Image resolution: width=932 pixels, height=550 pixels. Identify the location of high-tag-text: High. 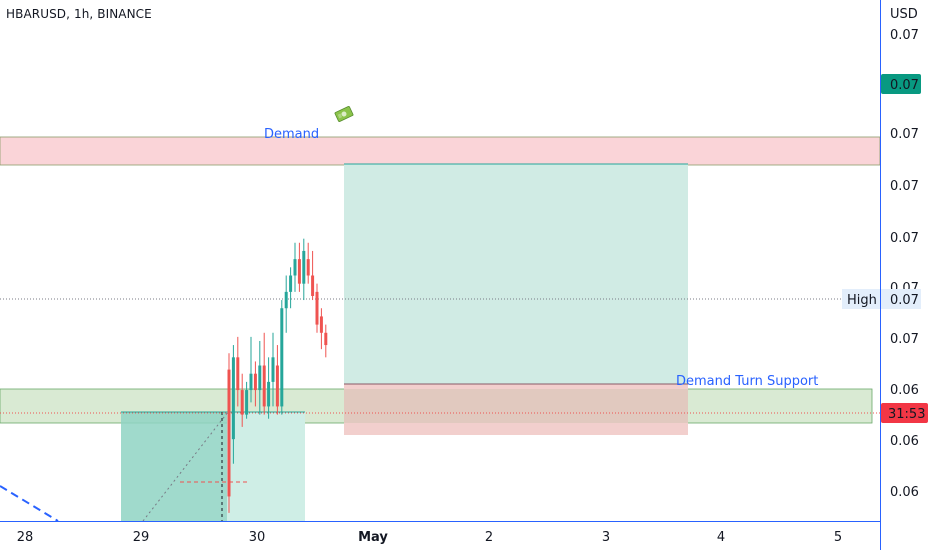
(862, 300).